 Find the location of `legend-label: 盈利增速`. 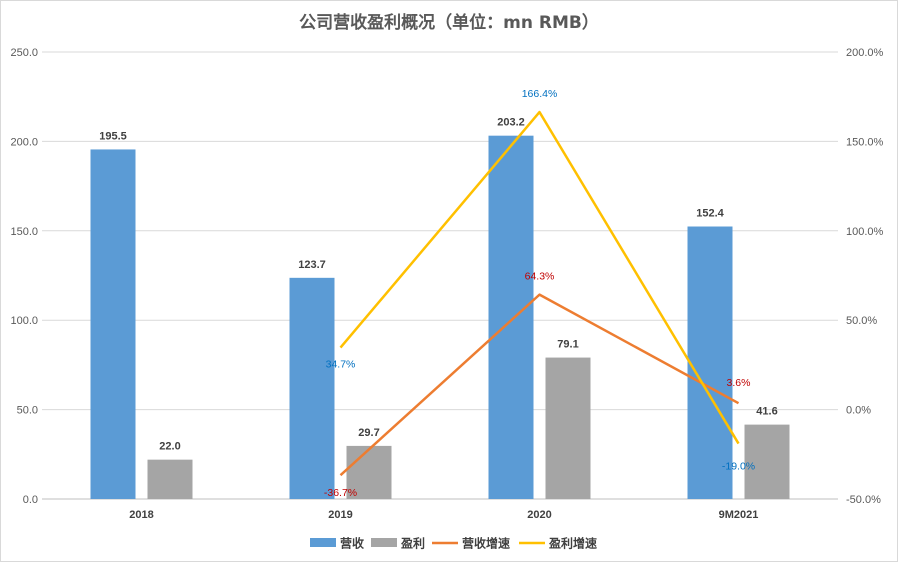

legend-label: 盈利增速 is located at coordinates (572, 543).